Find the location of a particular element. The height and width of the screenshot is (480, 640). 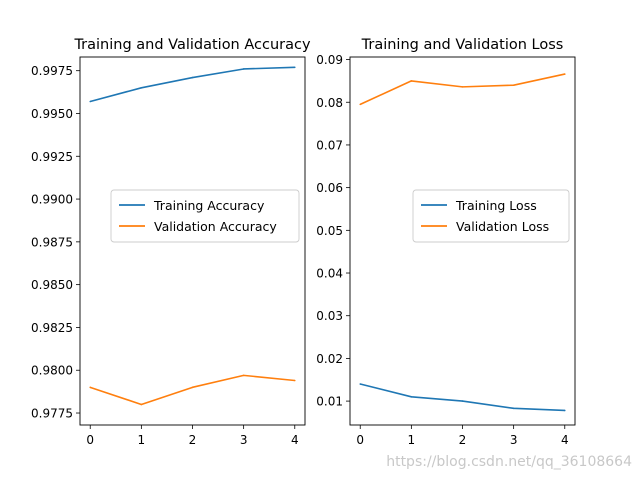

legend-label: Validation Loss is located at coordinates (502, 226).